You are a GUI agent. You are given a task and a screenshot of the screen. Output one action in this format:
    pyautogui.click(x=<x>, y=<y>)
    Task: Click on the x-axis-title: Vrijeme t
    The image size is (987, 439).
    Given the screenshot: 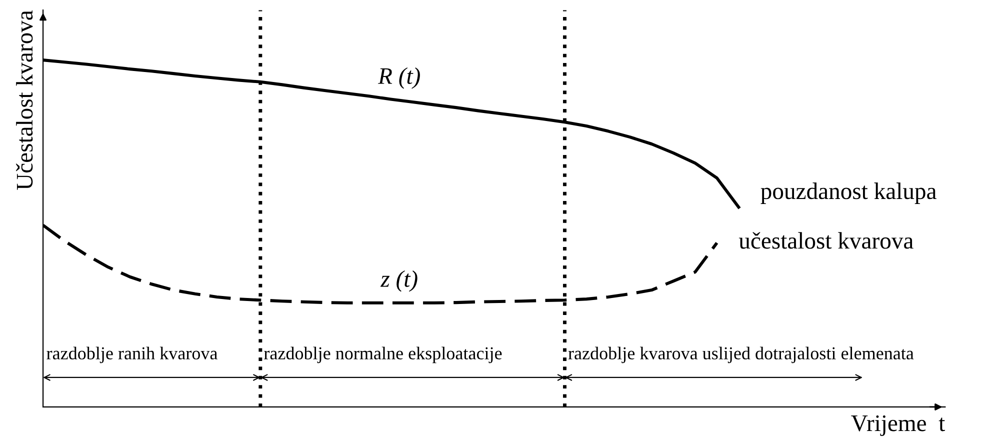 What is the action you would take?
    pyautogui.click(x=898, y=425)
    